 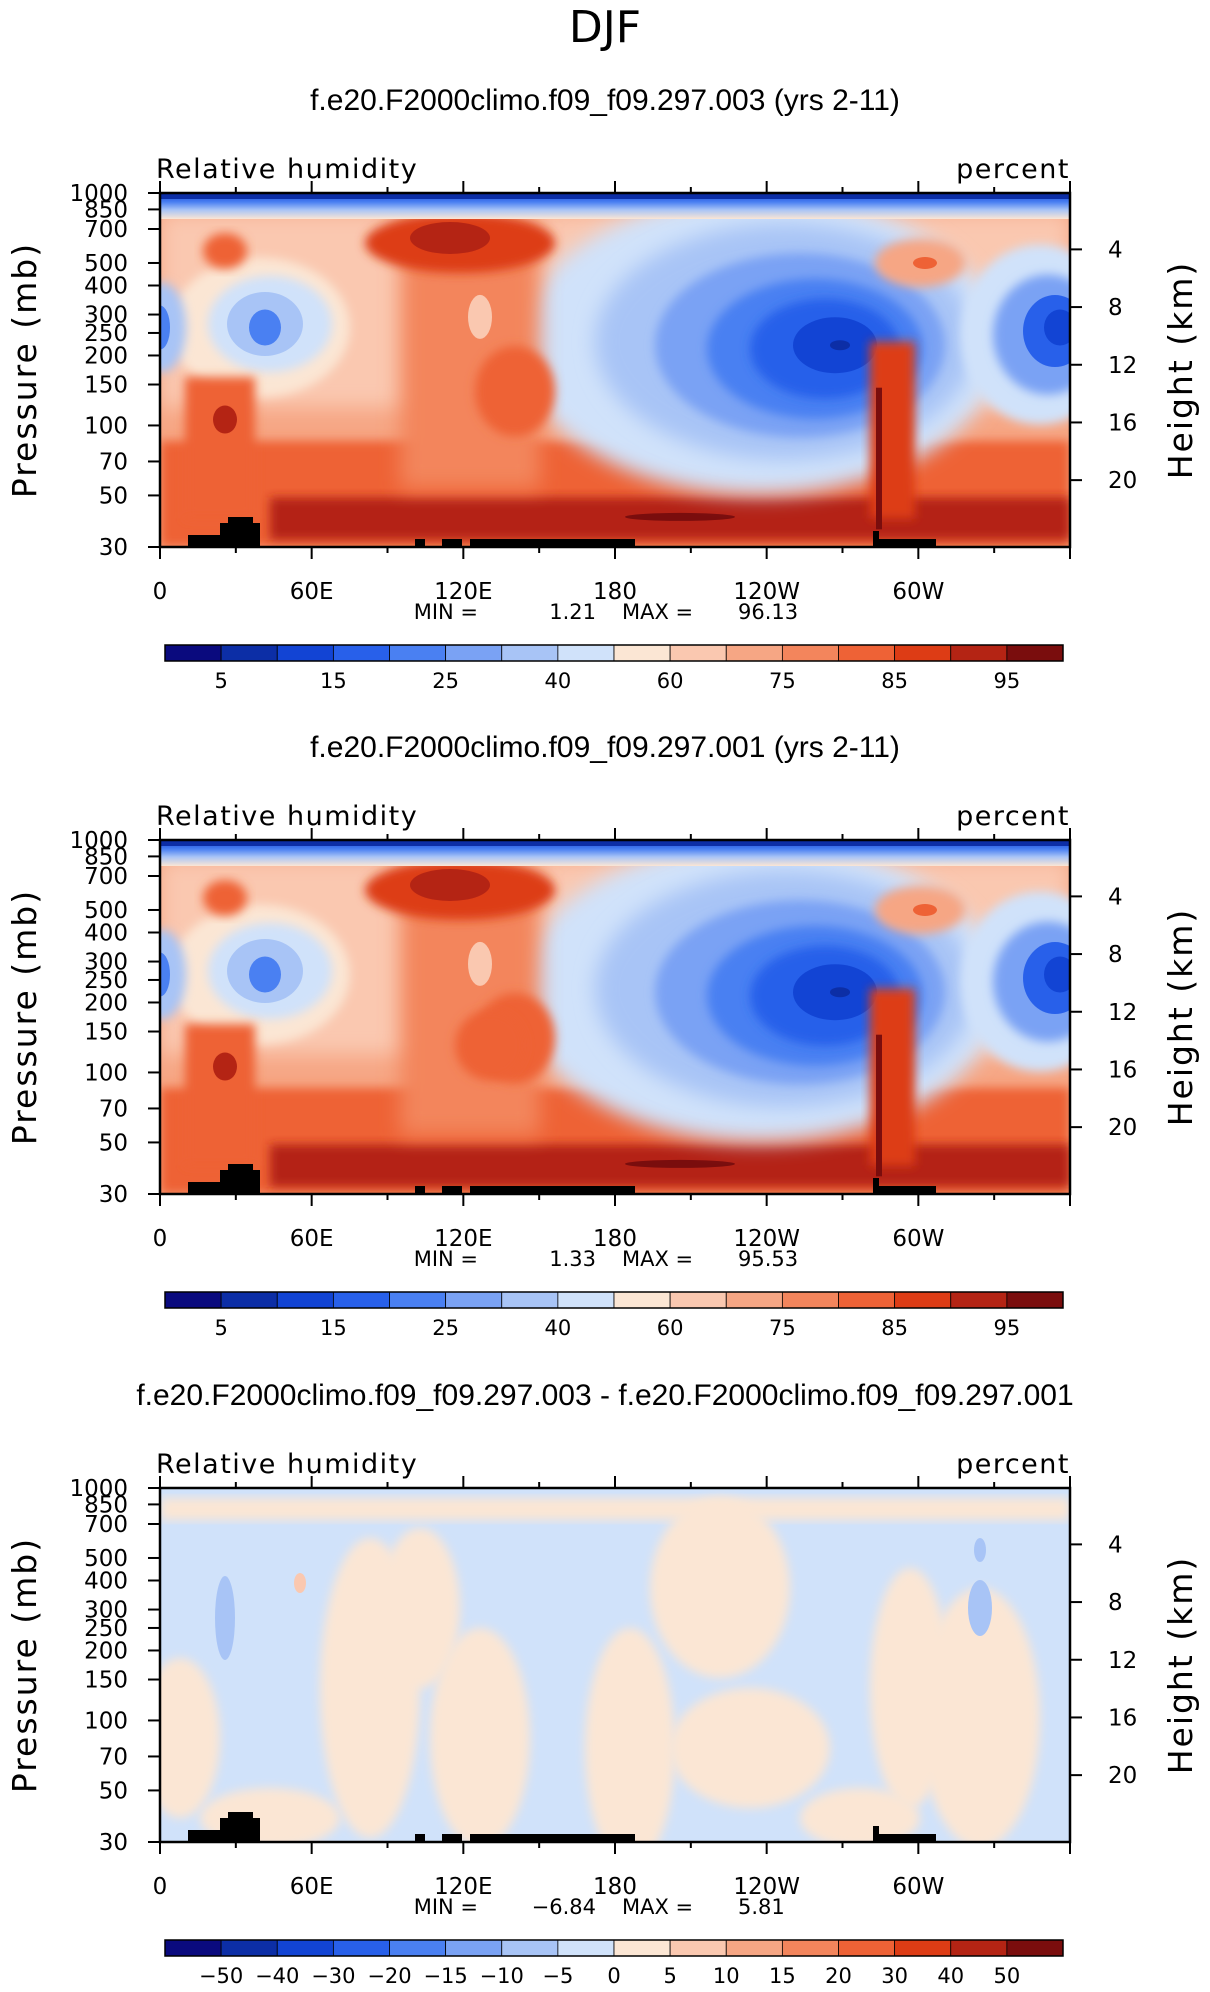 What do you see at coordinates (1180, 1017) in the screenshot?
I see `y2-axis-title: Height (km)` at bounding box center [1180, 1017].